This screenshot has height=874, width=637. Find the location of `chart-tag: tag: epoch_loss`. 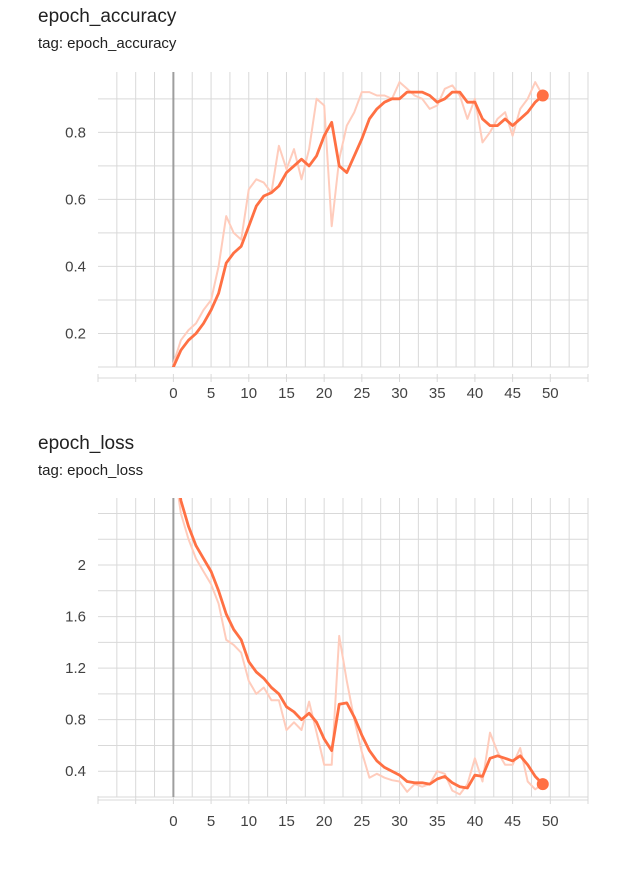

chart-tag: tag: epoch_loss is located at coordinates (91, 470).